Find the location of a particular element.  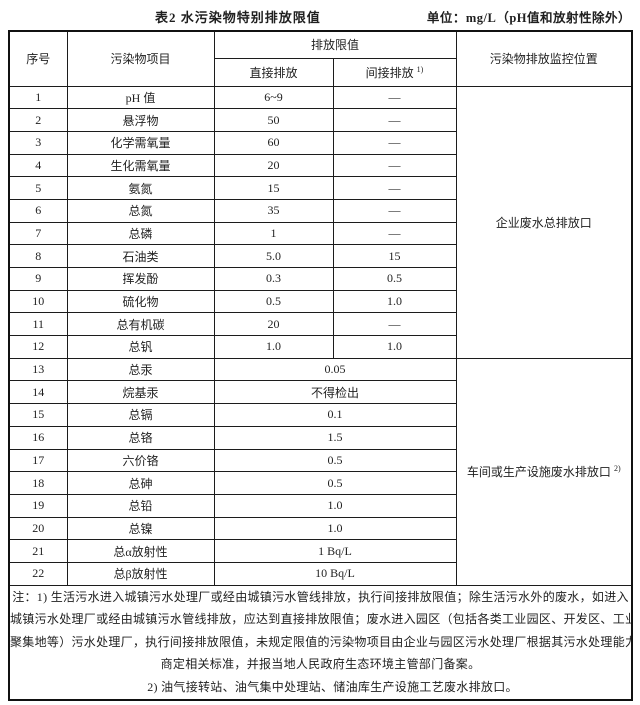

pollutant-cell: 生化需氧量 is located at coordinates (140, 165).